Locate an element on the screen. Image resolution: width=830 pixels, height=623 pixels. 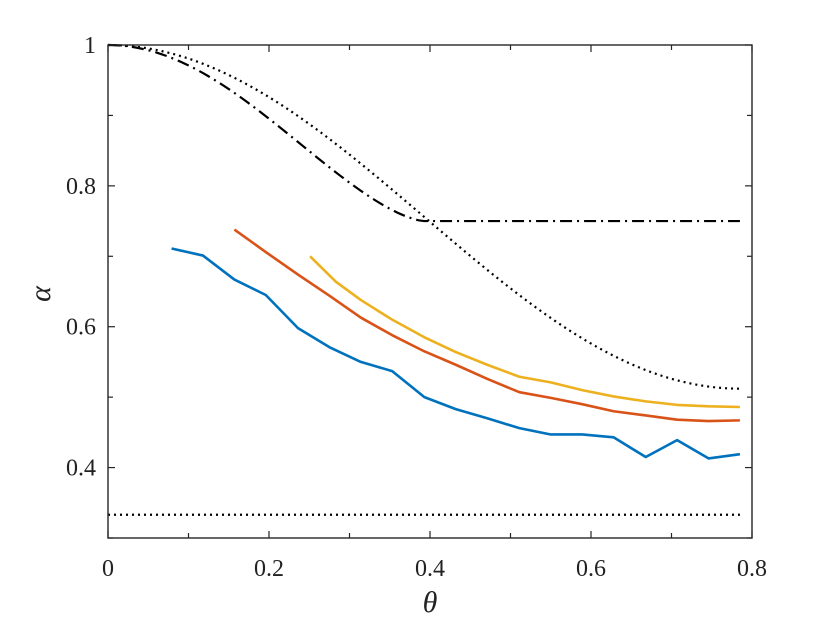
x-tick-label: 0.8 is located at coordinates (752, 569).